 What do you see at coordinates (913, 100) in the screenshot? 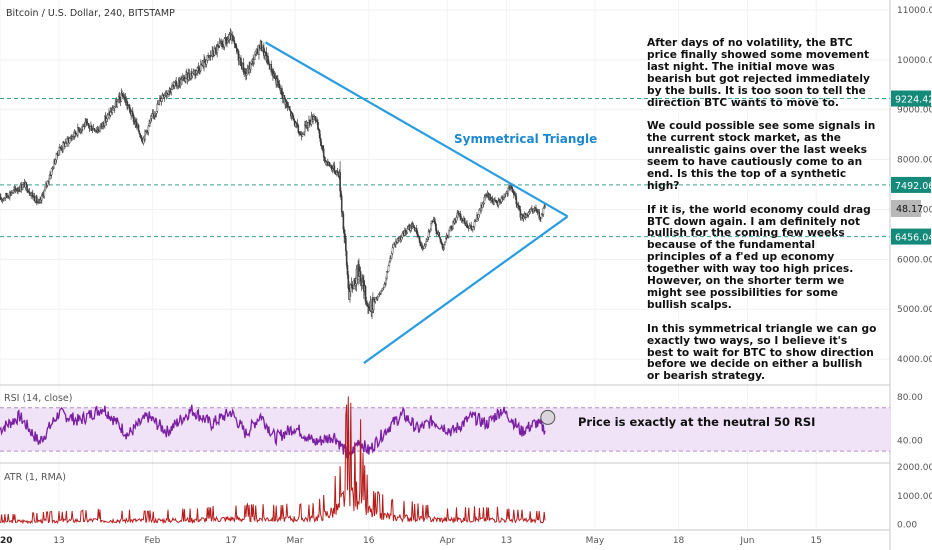
I see `level-price-label: 9224.42` at bounding box center [913, 100].